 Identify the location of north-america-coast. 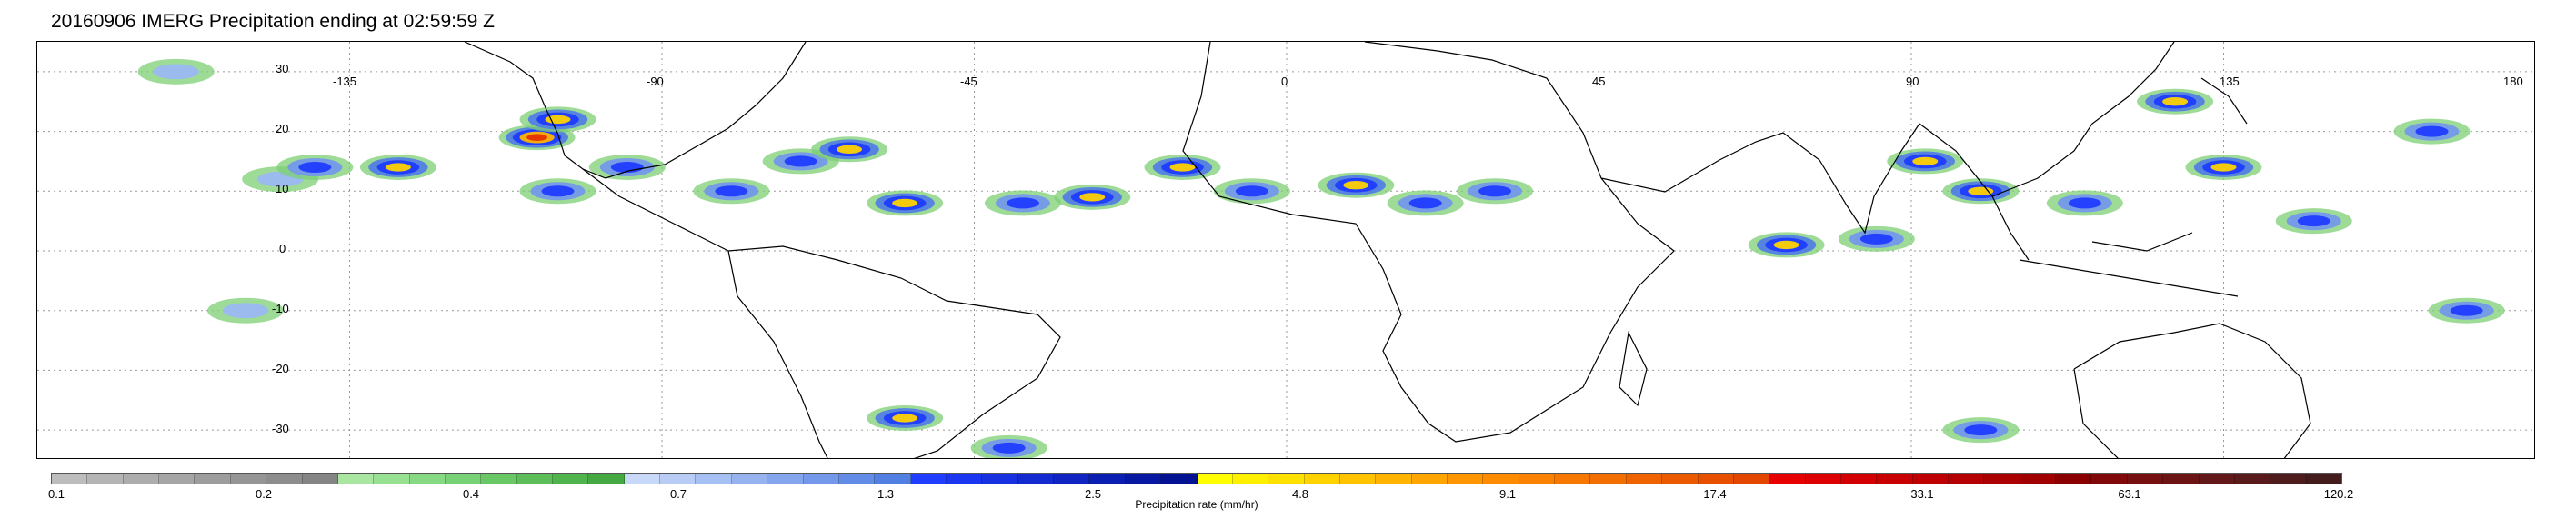
(635, 110).